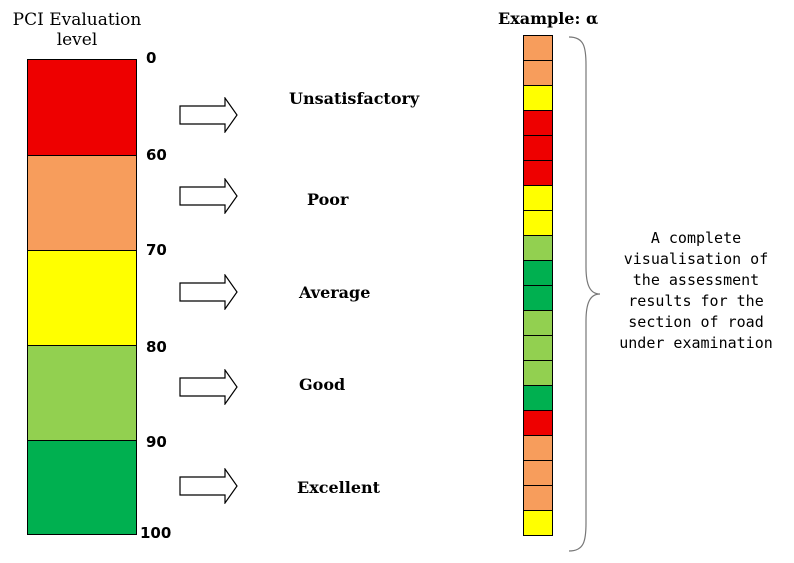 This screenshot has height=563, width=794. What do you see at coordinates (208, 486) in the screenshot?
I see `arrow-icon-excellent` at bounding box center [208, 486].